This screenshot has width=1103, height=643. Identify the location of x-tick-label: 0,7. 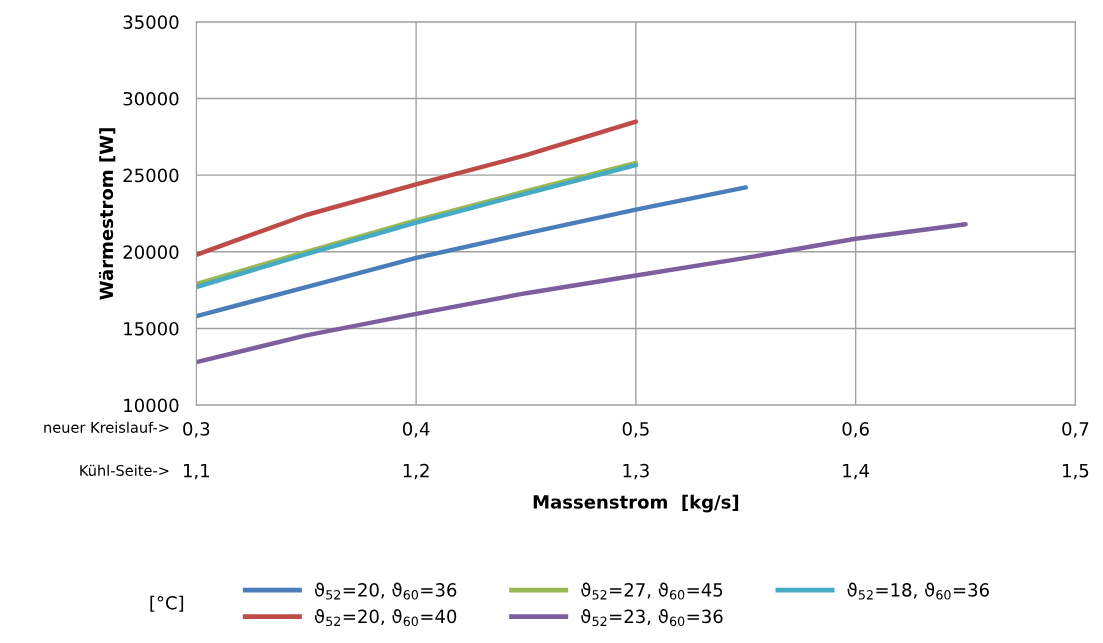
(1075, 430).